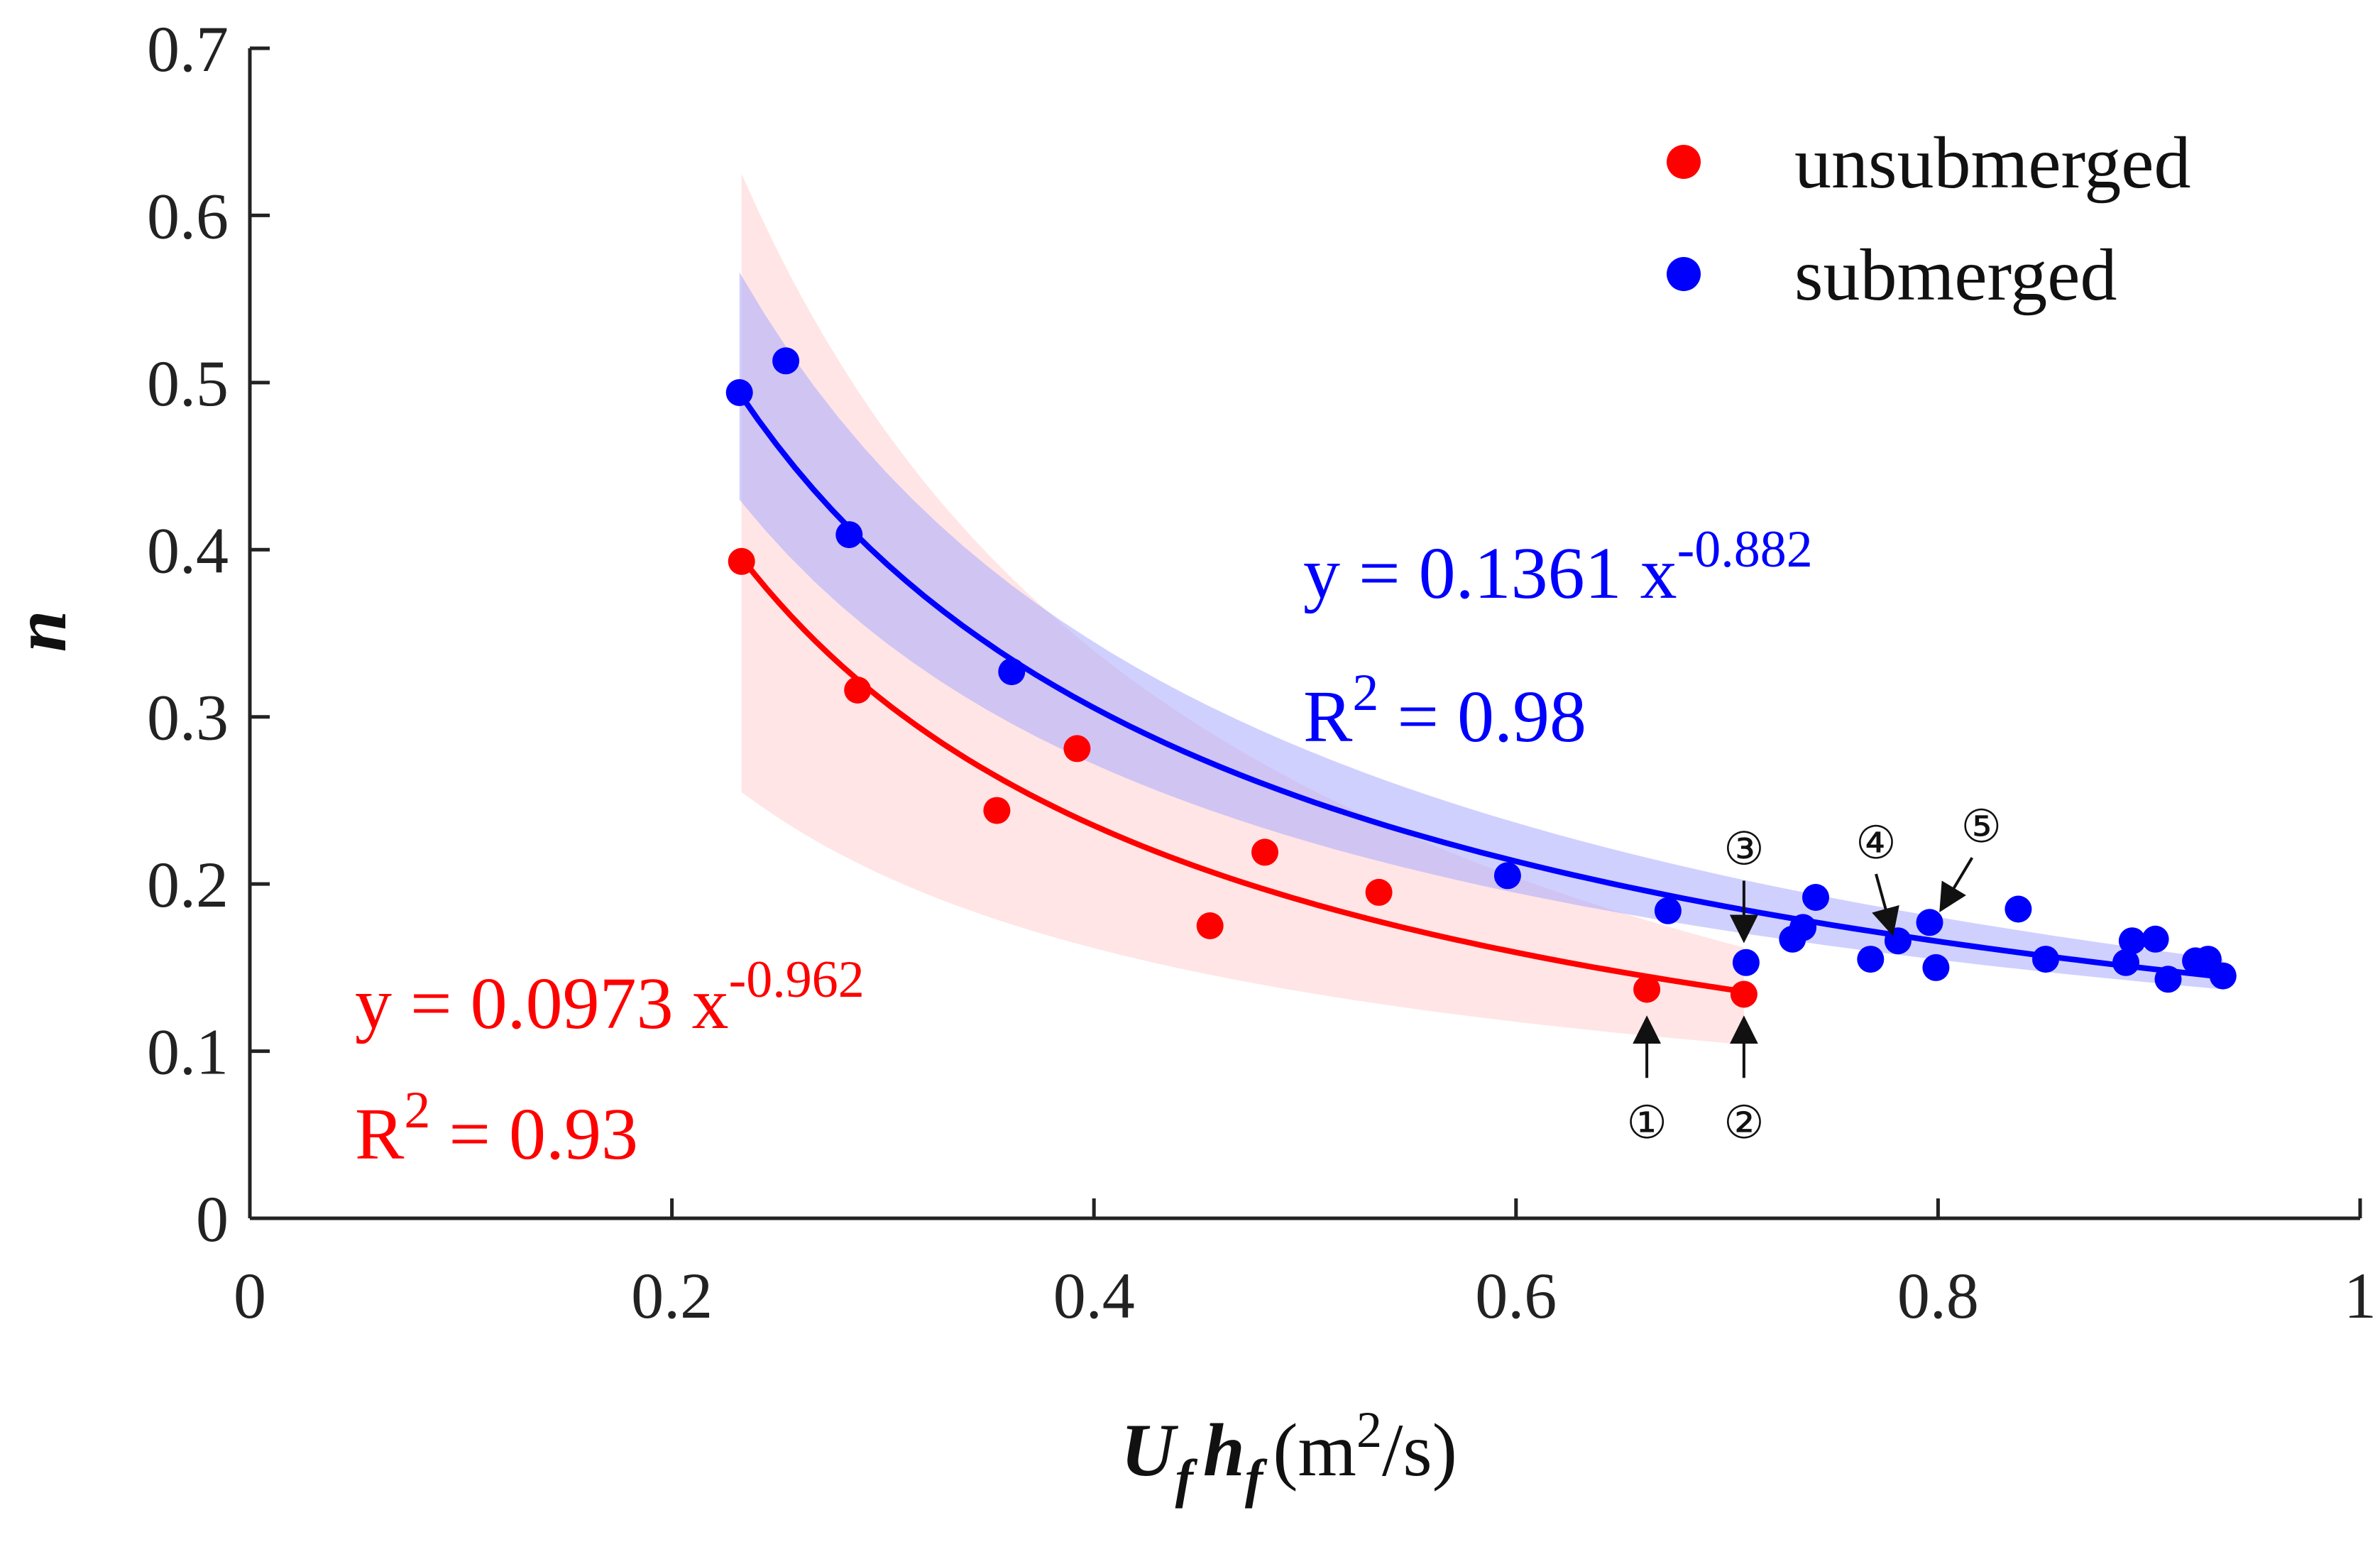 This screenshot has height=1547, width=2380. I want to click on legend-marker-submerged, so click(1684, 274).